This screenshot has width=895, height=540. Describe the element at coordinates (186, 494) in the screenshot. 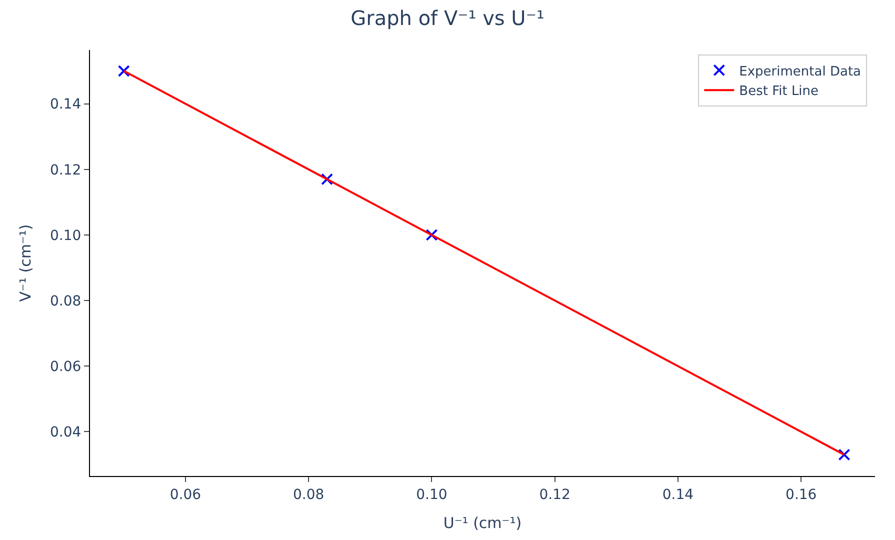

I see `x-tick-label: 0.06` at that location.